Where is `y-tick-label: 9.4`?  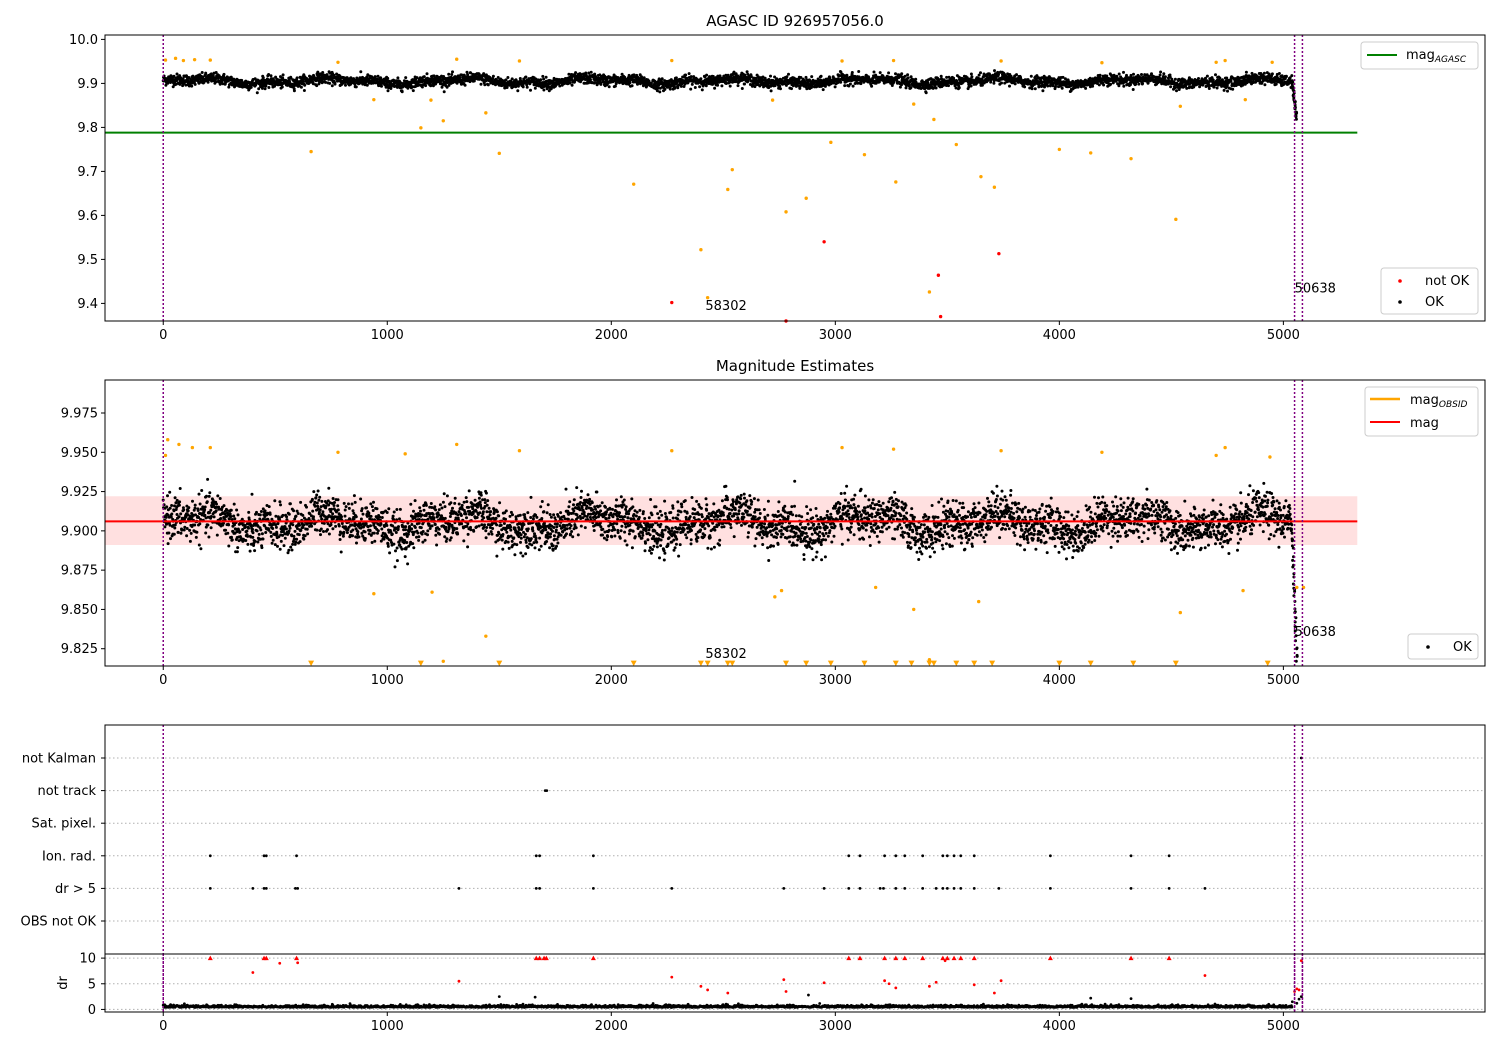 y-tick-label: 9.4 is located at coordinates (87, 304).